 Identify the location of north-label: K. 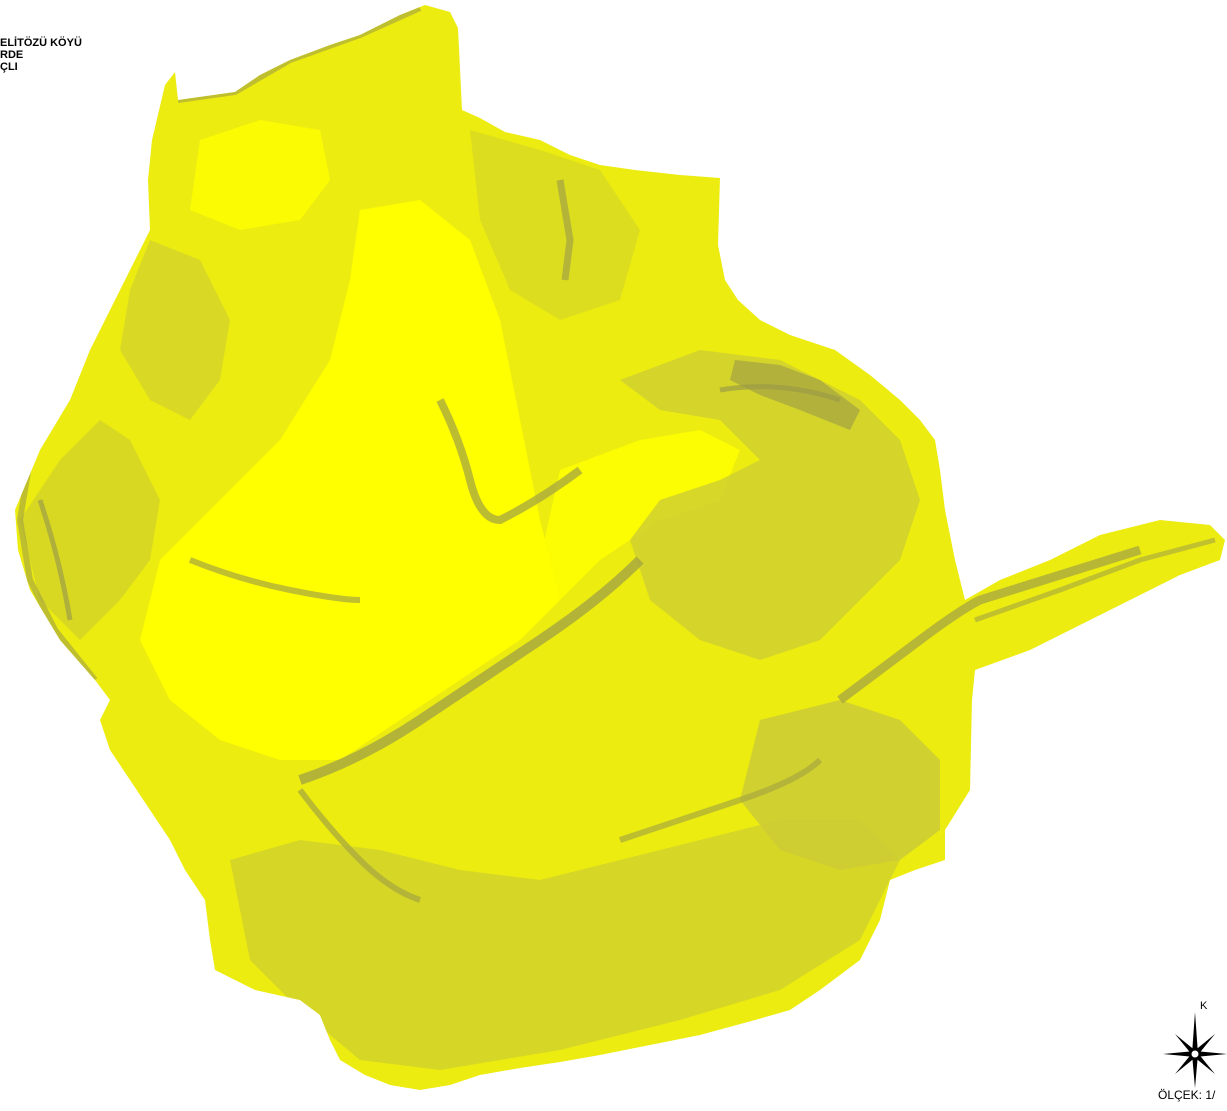
(1204, 1006).